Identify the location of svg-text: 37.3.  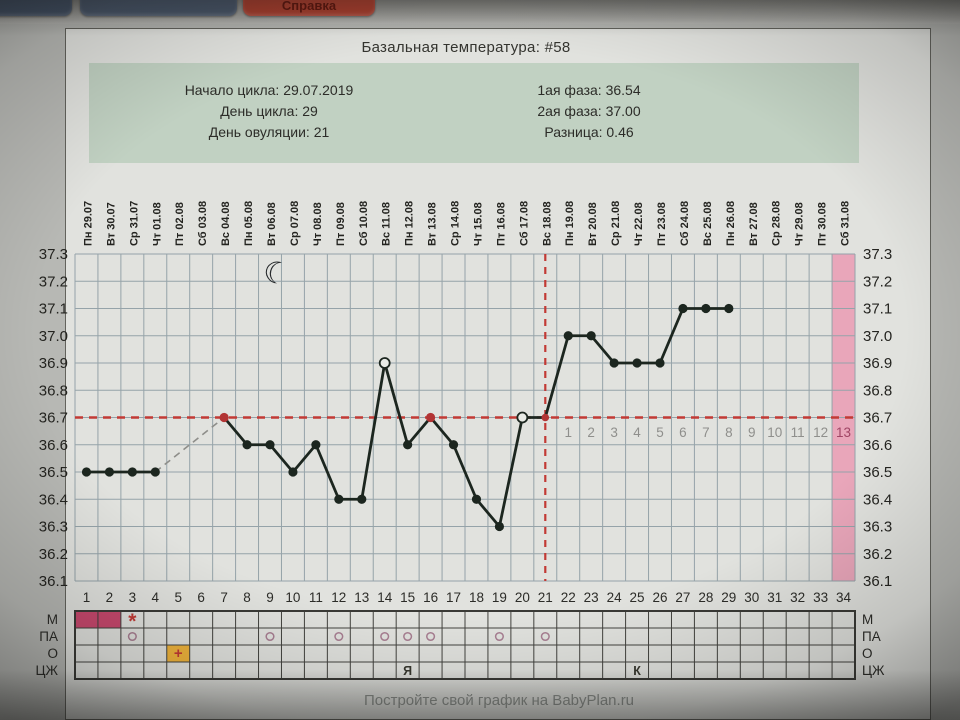
(53, 254).